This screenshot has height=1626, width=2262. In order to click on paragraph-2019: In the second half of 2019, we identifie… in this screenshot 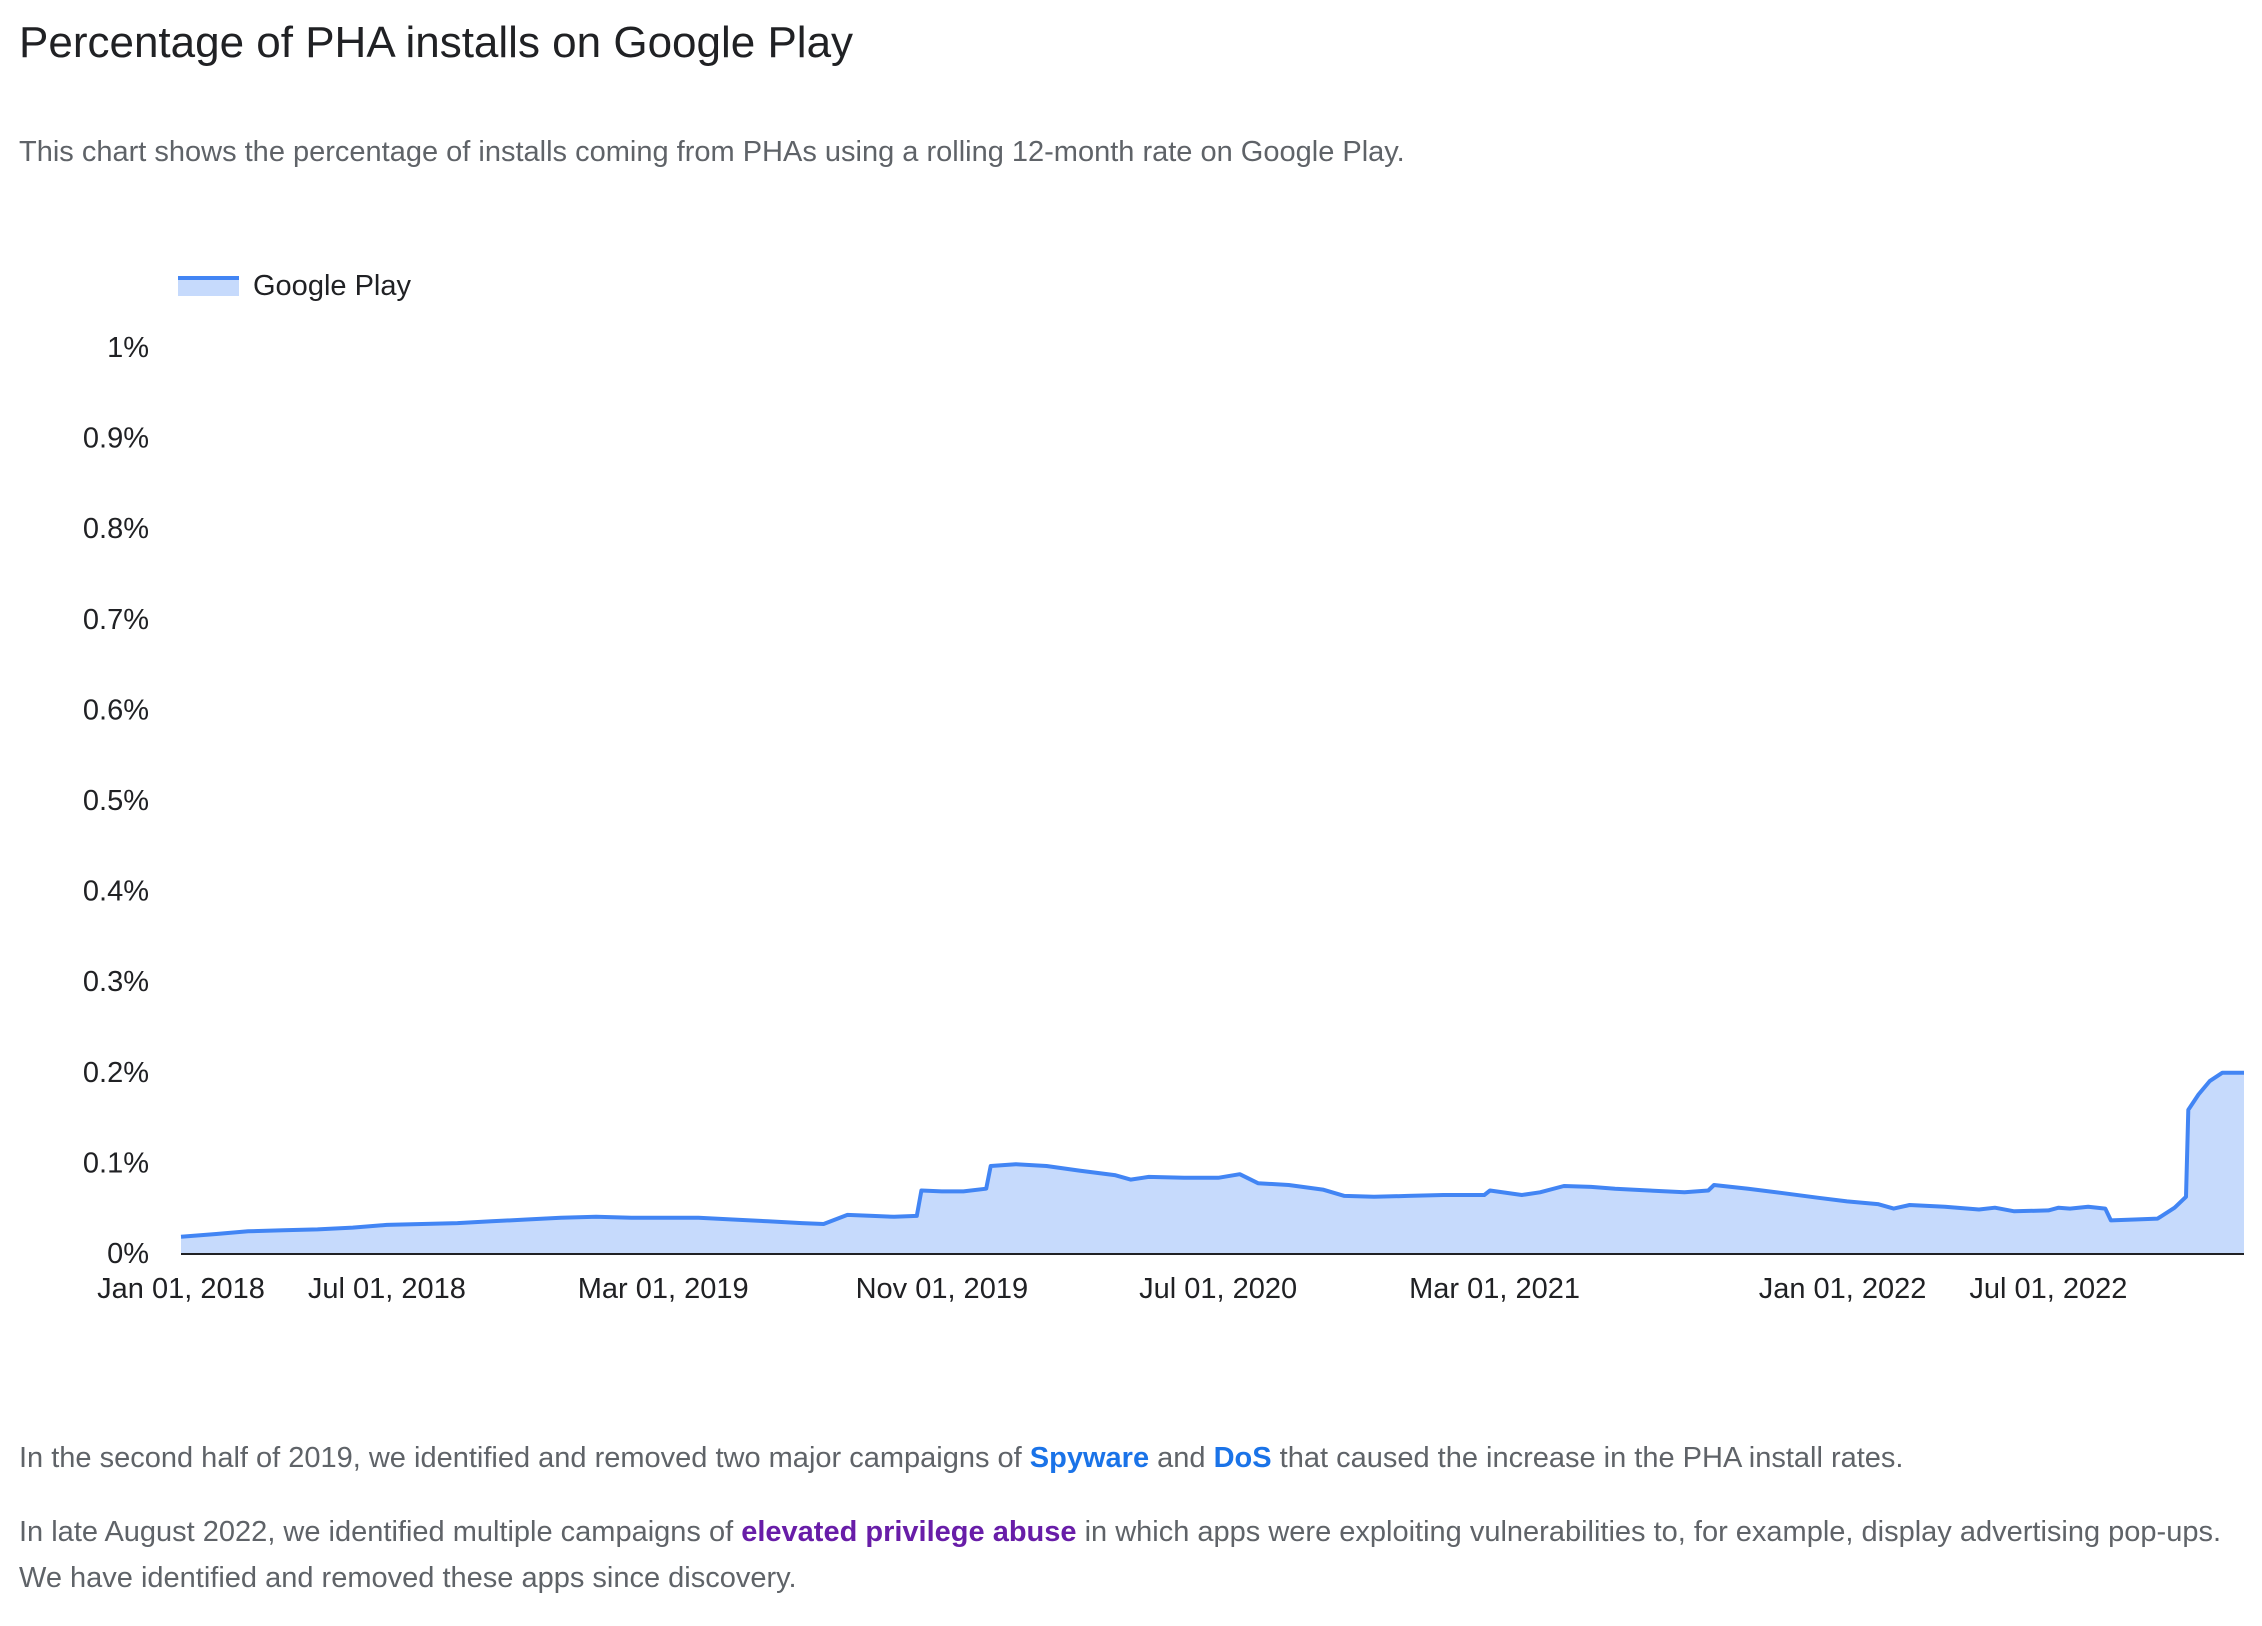, I will do `click(1129, 1458)`.